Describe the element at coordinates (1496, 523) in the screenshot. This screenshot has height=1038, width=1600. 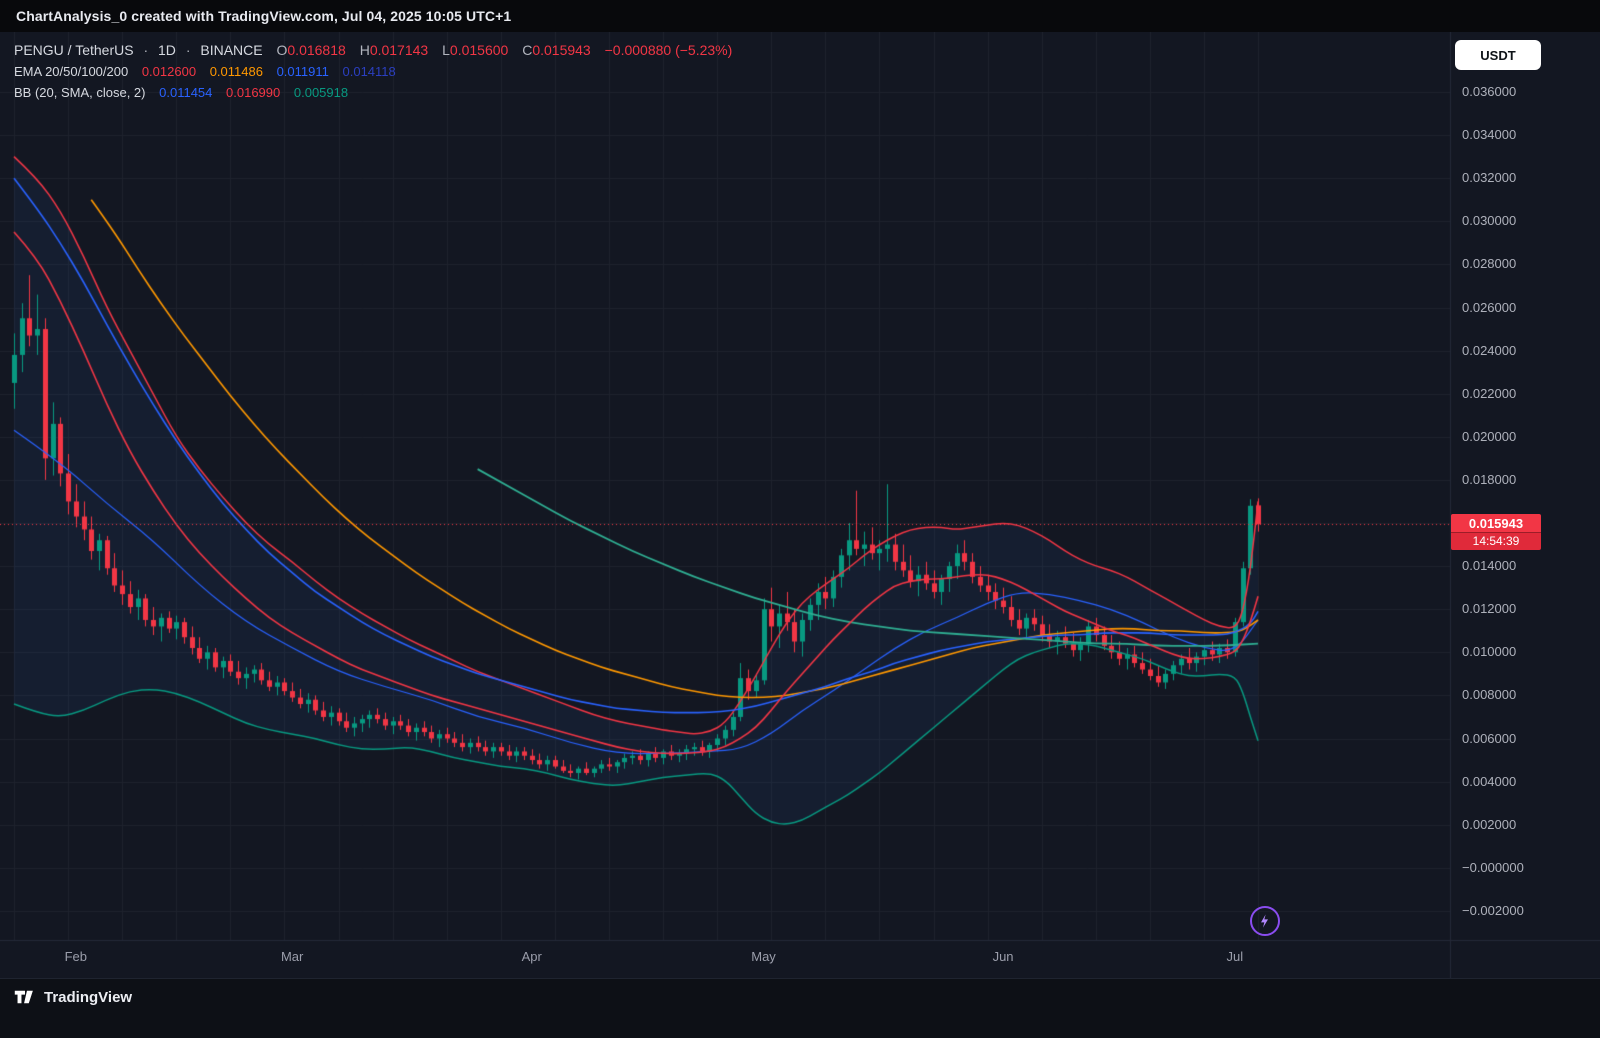
I see `last-price-label: 0.015943` at that location.